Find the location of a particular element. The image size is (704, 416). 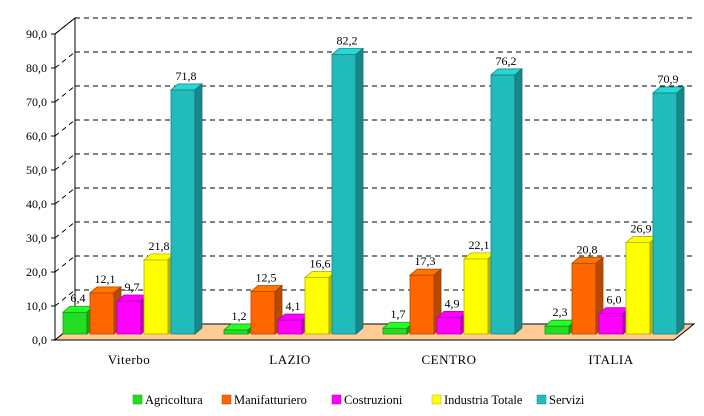

data-label: 76,2 is located at coordinates (506, 61).